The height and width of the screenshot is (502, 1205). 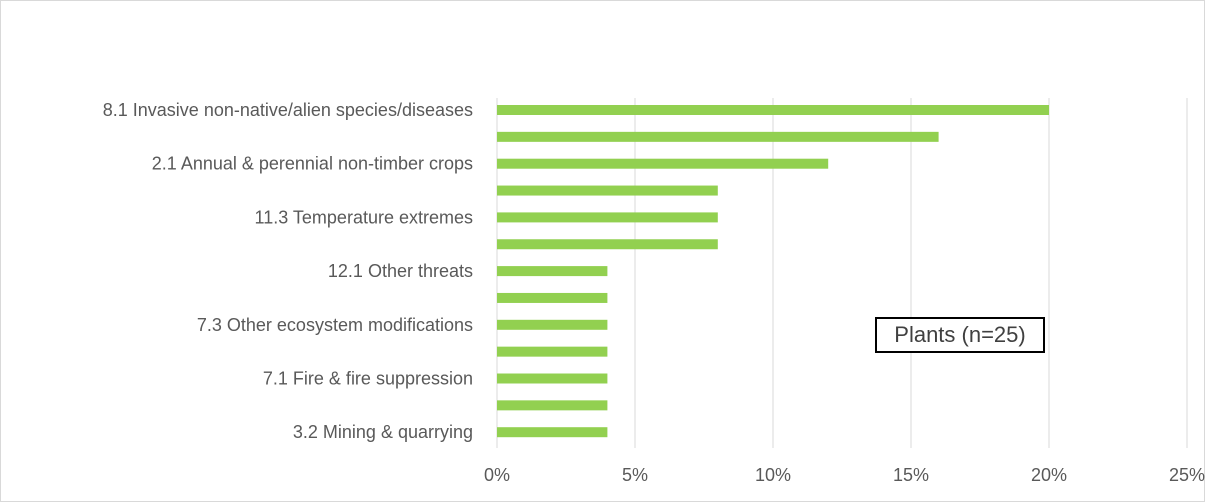 What do you see at coordinates (364, 217) in the screenshot?
I see `category-label: 11.3 Temperature extremes` at bounding box center [364, 217].